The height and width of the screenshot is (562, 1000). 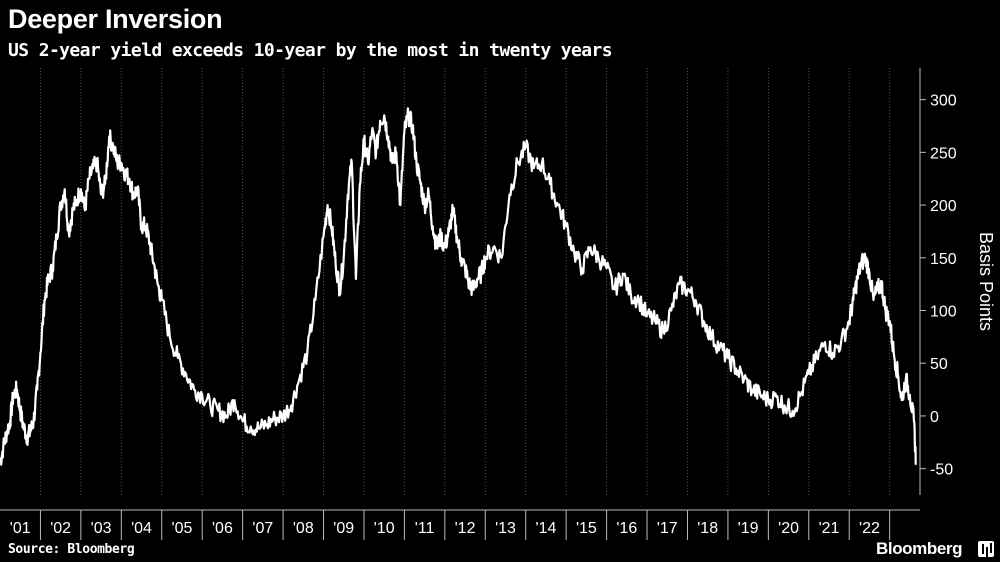 What do you see at coordinates (546, 528) in the screenshot?
I see `x-tick-label: '14` at bounding box center [546, 528].